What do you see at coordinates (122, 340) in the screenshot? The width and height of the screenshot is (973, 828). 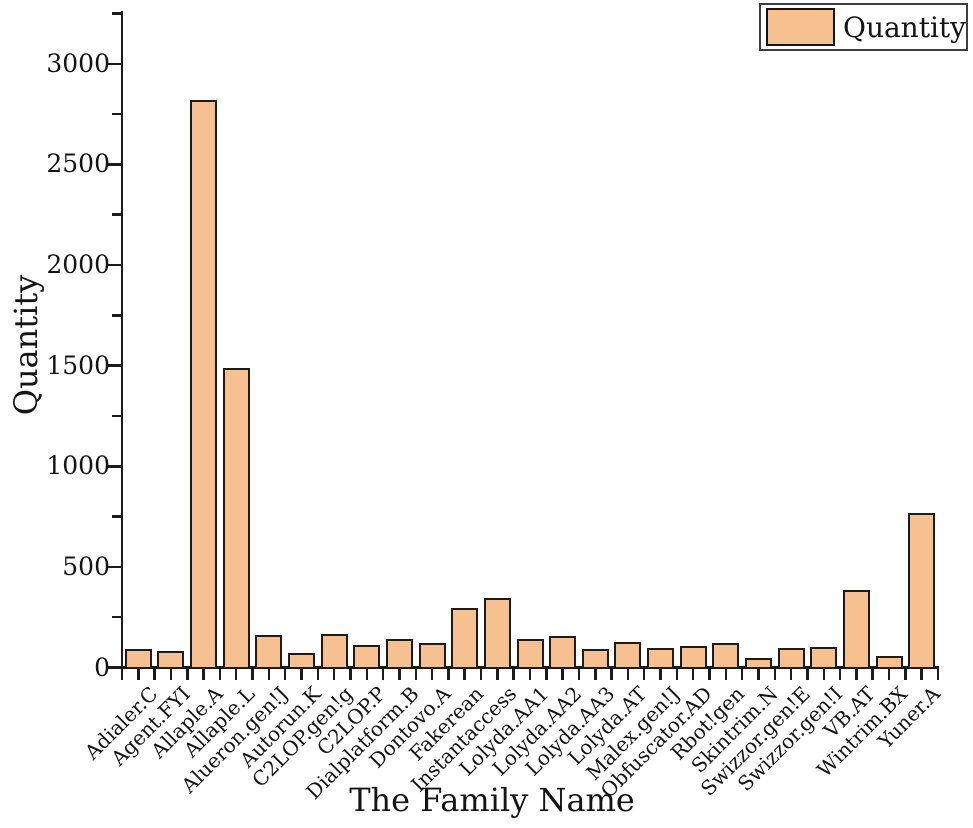 I see `y-axis-spine` at bounding box center [122, 340].